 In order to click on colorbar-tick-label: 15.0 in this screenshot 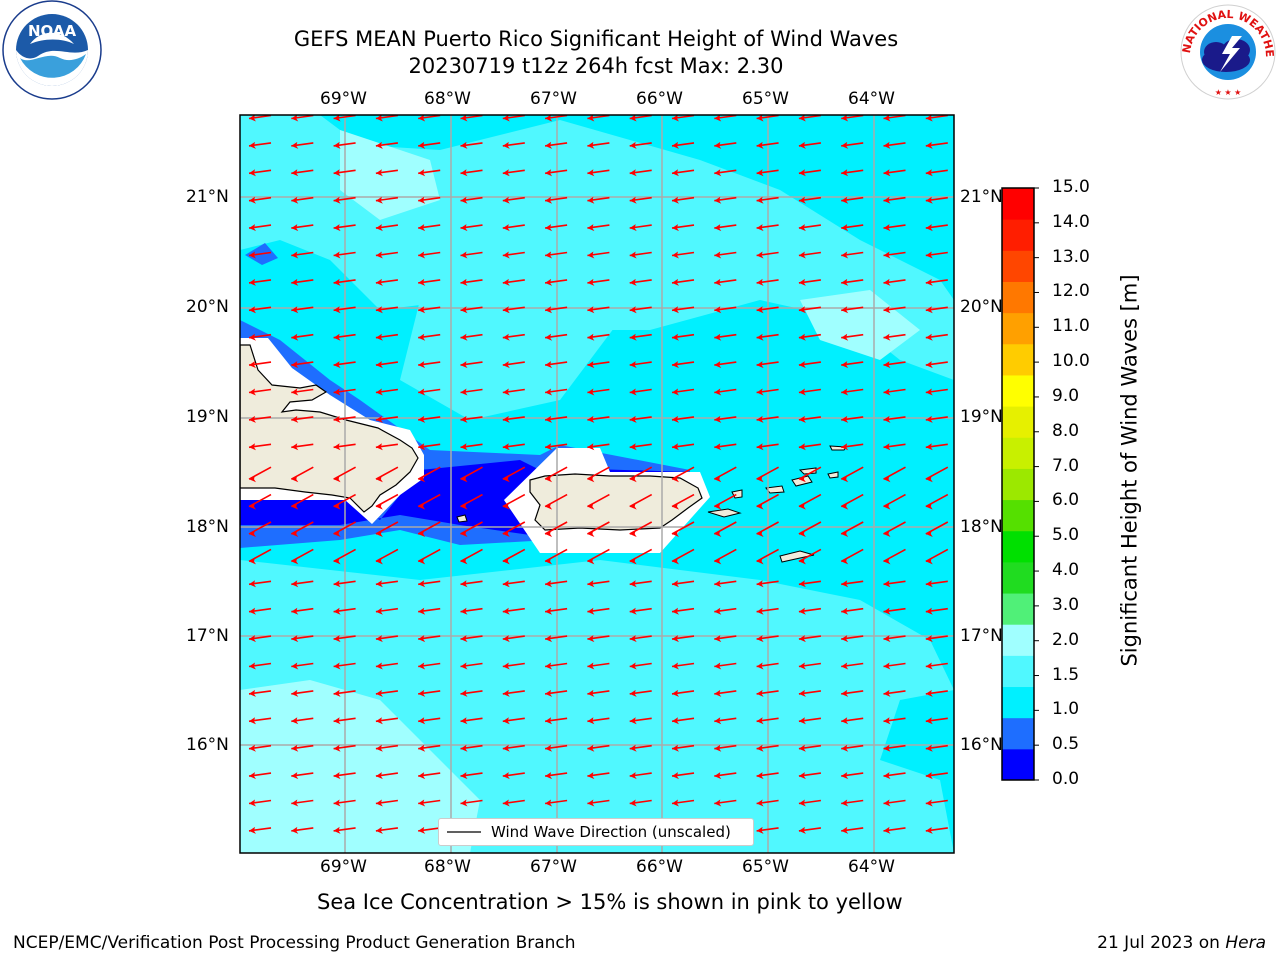, I will do `click(1071, 187)`.